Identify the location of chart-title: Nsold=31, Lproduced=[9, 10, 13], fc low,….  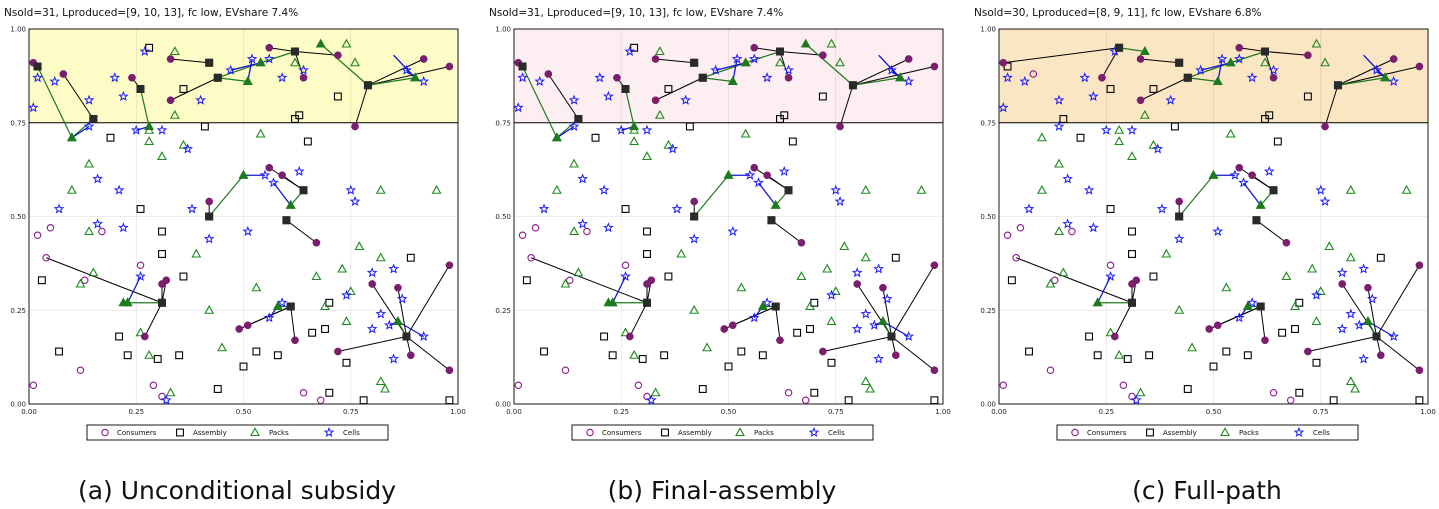
(151, 13).